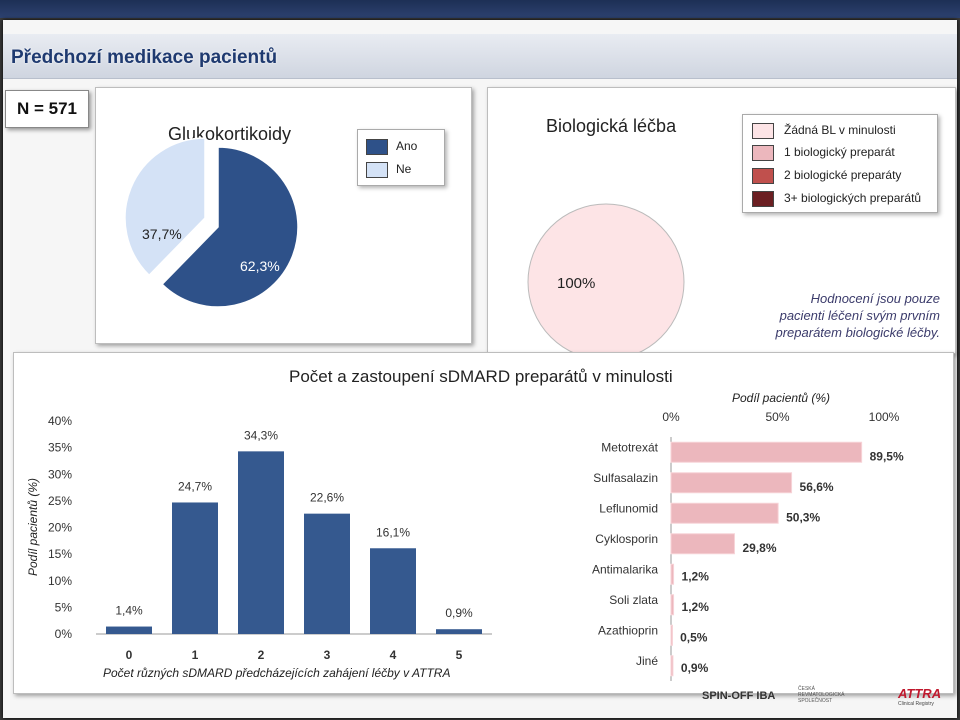  What do you see at coordinates (261, 435) in the screenshot?
I see `bar-label-2: 34,3%` at bounding box center [261, 435].